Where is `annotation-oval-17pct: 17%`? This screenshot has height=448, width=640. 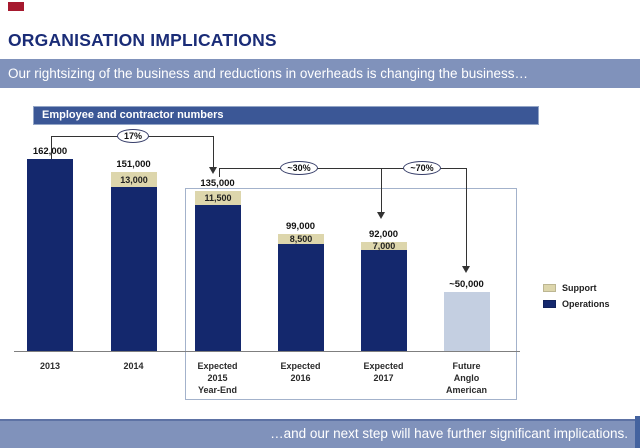
annotation-oval-17pct: 17% is located at coordinates (133, 136).